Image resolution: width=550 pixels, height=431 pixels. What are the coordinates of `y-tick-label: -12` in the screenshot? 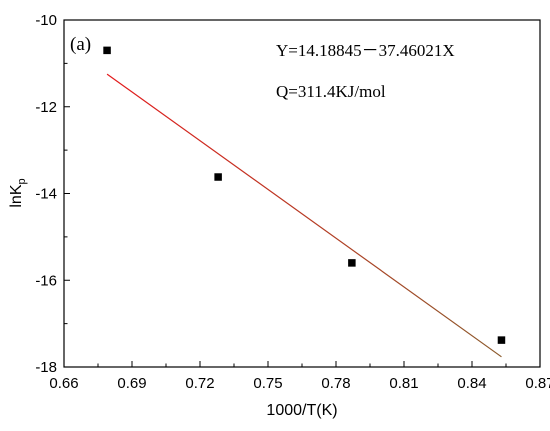 It's located at (46, 107).